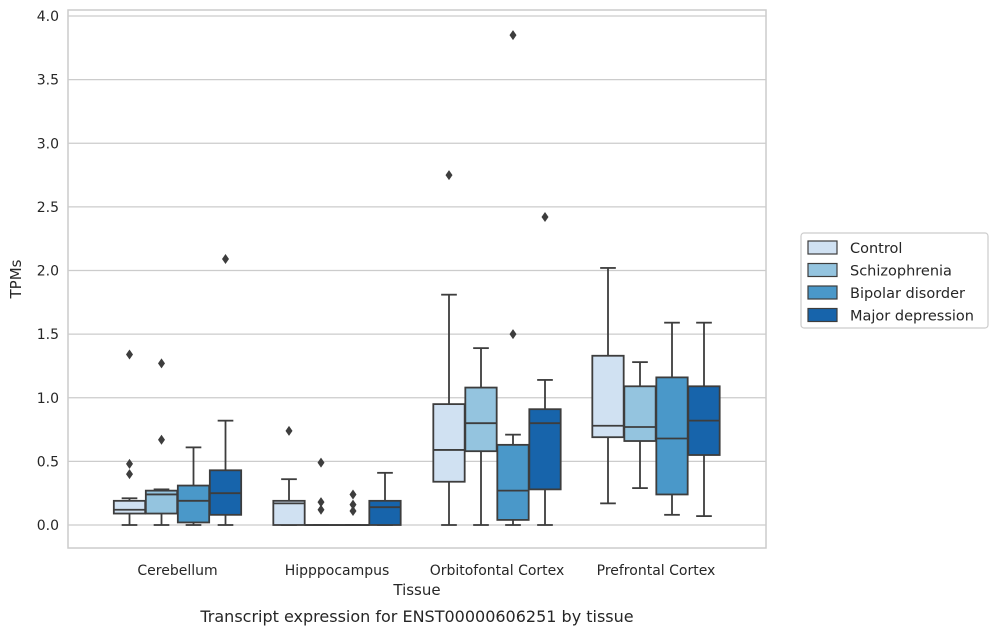  What do you see at coordinates (337, 571) in the screenshot?
I see `x-tick-label: Hipppocampus` at bounding box center [337, 571].